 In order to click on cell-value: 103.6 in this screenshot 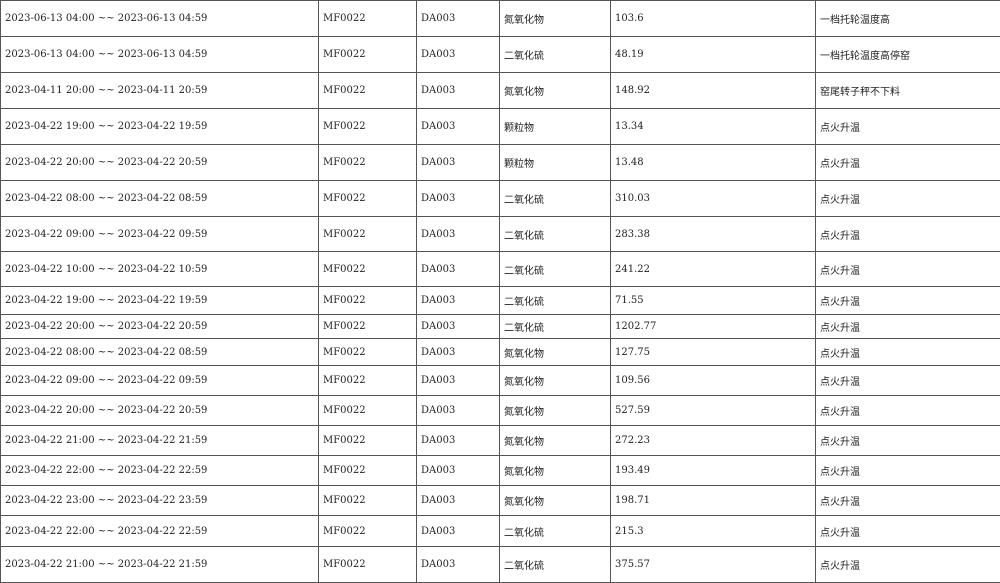, I will do `click(713, 19)`.